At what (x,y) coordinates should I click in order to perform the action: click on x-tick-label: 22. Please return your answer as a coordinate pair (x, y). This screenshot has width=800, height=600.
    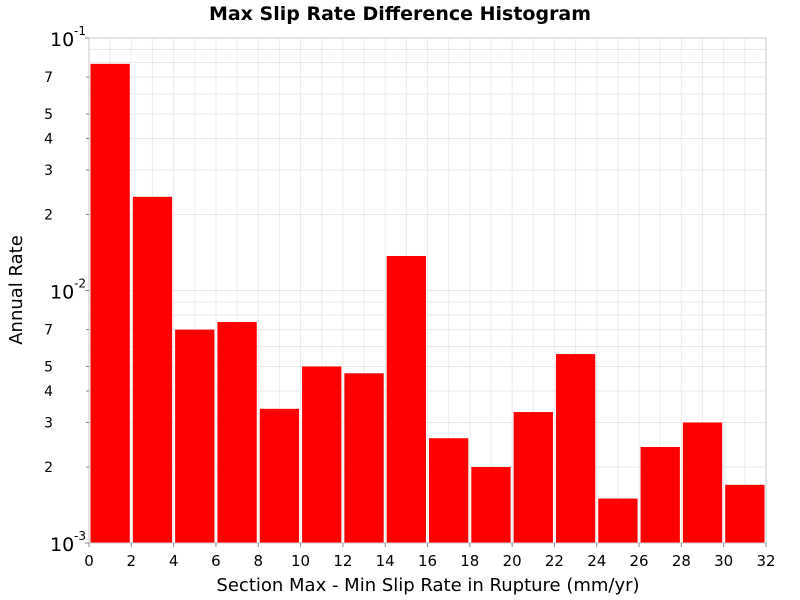
    Looking at the image, I should click on (554, 561).